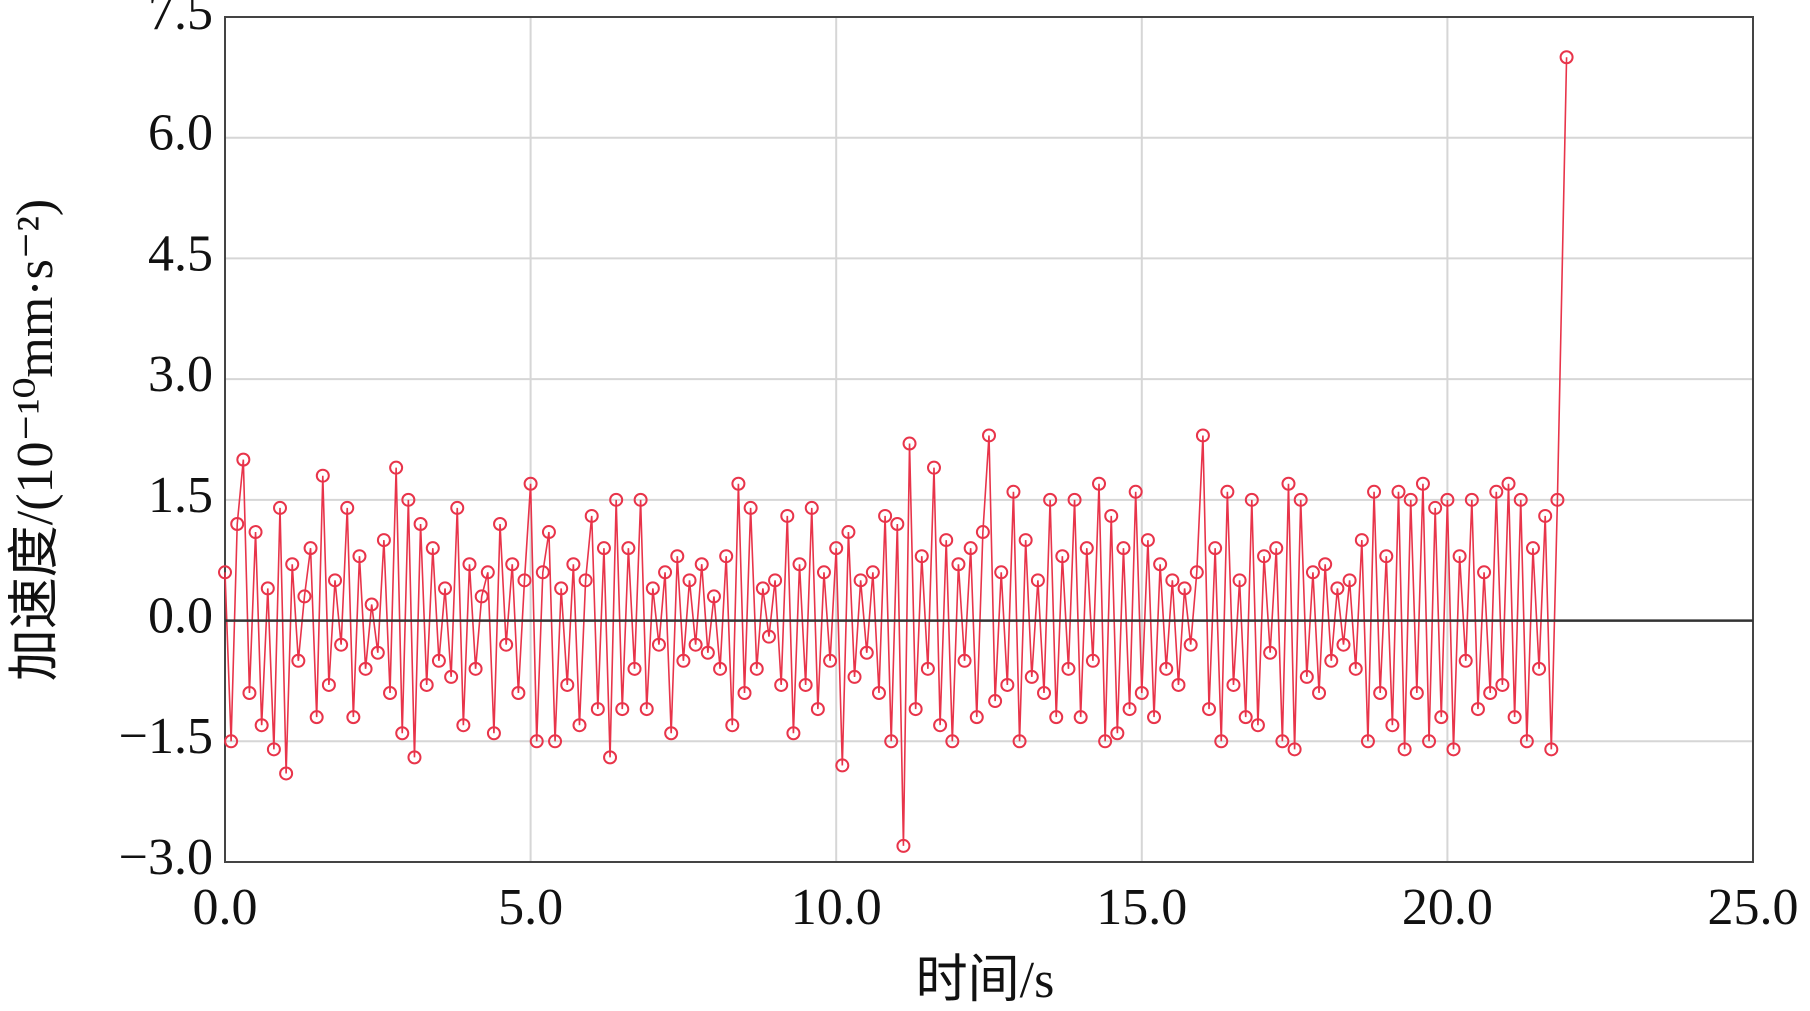 The height and width of the screenshot is (1011, 1810). Describe the element at coordinates (985, 980) in the screenshot. I see `x-axis-label: 时间/s` at that location.